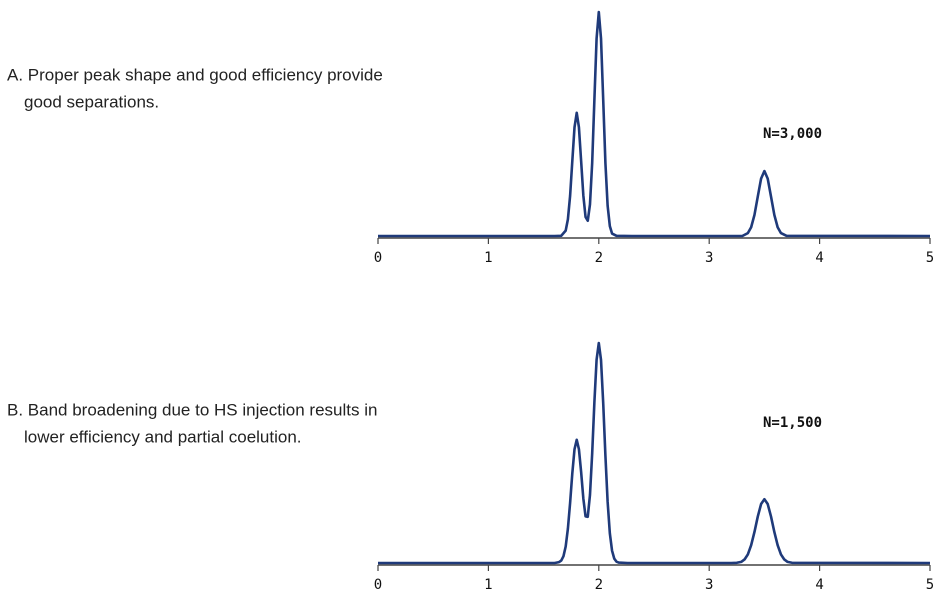  I want to click on caption: lower efficiency and partial coelution., so click(163, 436).